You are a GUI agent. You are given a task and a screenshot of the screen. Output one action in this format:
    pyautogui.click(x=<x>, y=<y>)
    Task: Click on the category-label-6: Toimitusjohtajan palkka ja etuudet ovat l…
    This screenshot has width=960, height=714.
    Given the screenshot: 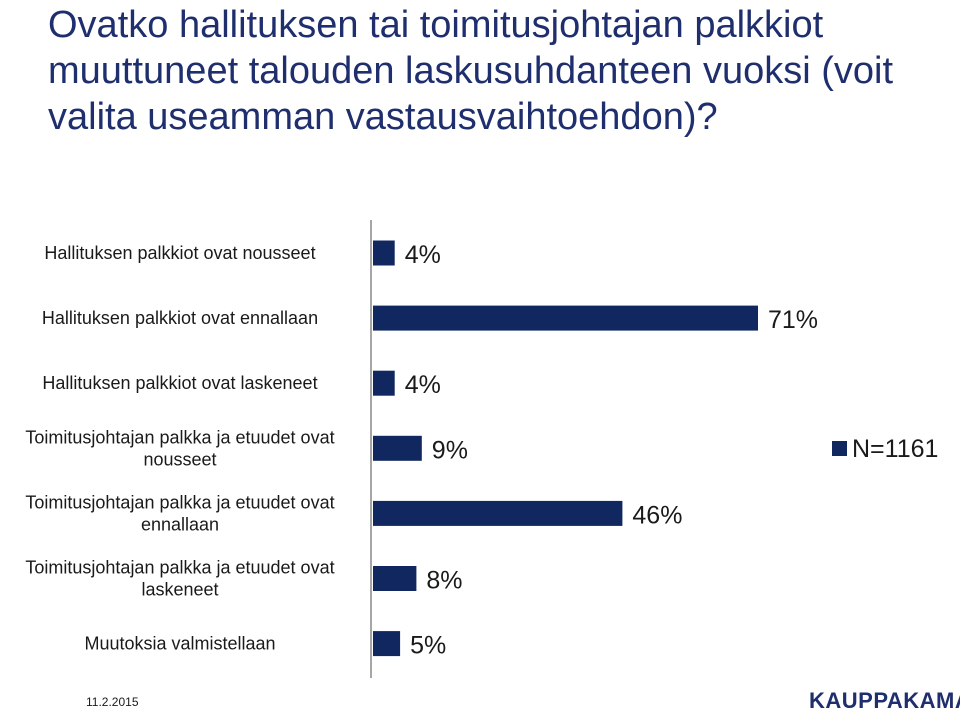 What is the action you would take?
    pyautogui.click(x=179, y=579)
    